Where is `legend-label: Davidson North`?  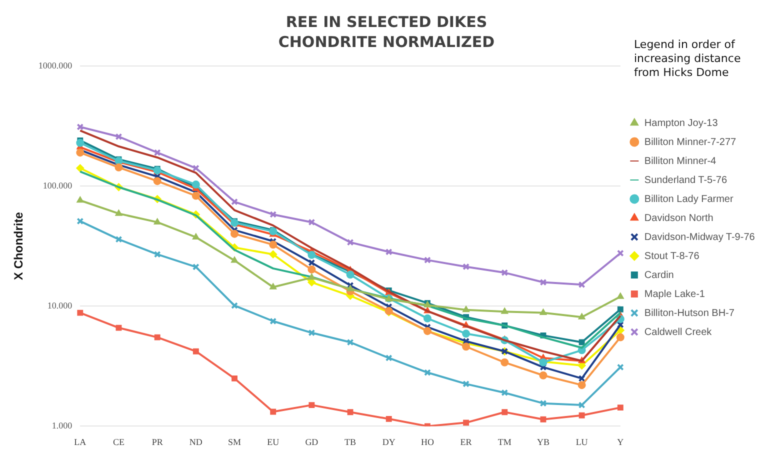
legend-label: Davidson North is located at coordinates (679, 218).